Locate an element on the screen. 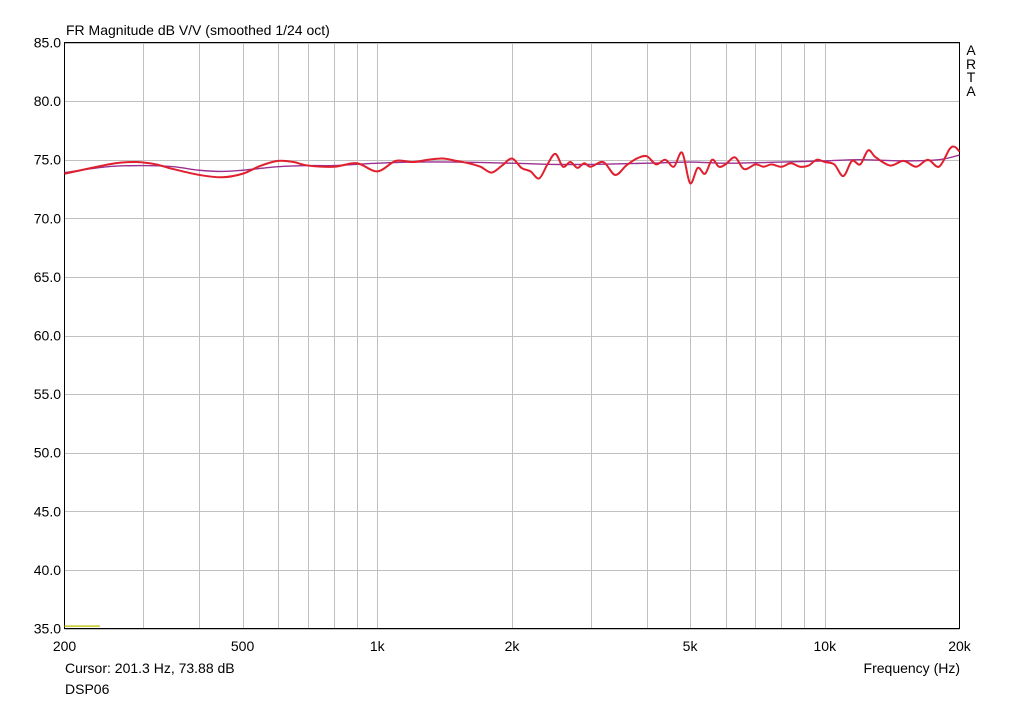 The height and width of the screenshot is (701, 1024). brand-letter: T is located at coordinates (971, 77).